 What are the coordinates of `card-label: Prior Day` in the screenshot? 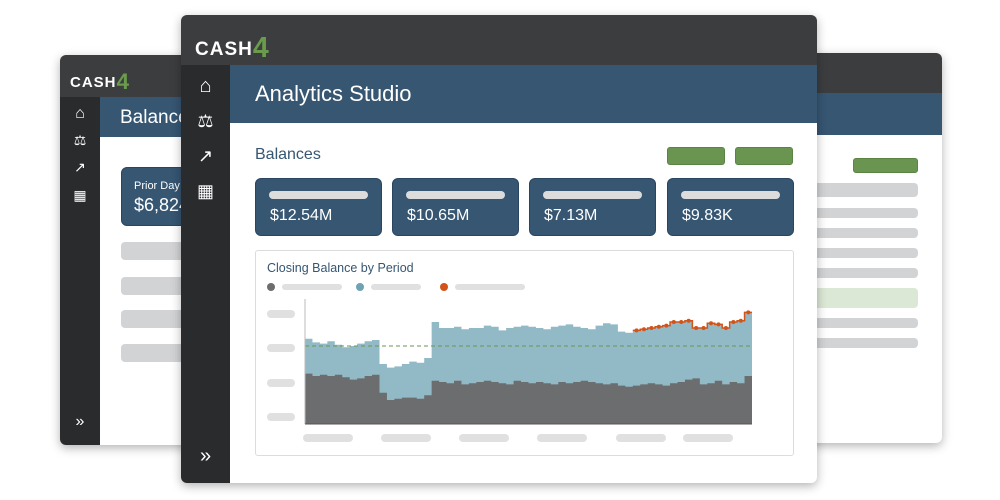 It's located at (157, 186).